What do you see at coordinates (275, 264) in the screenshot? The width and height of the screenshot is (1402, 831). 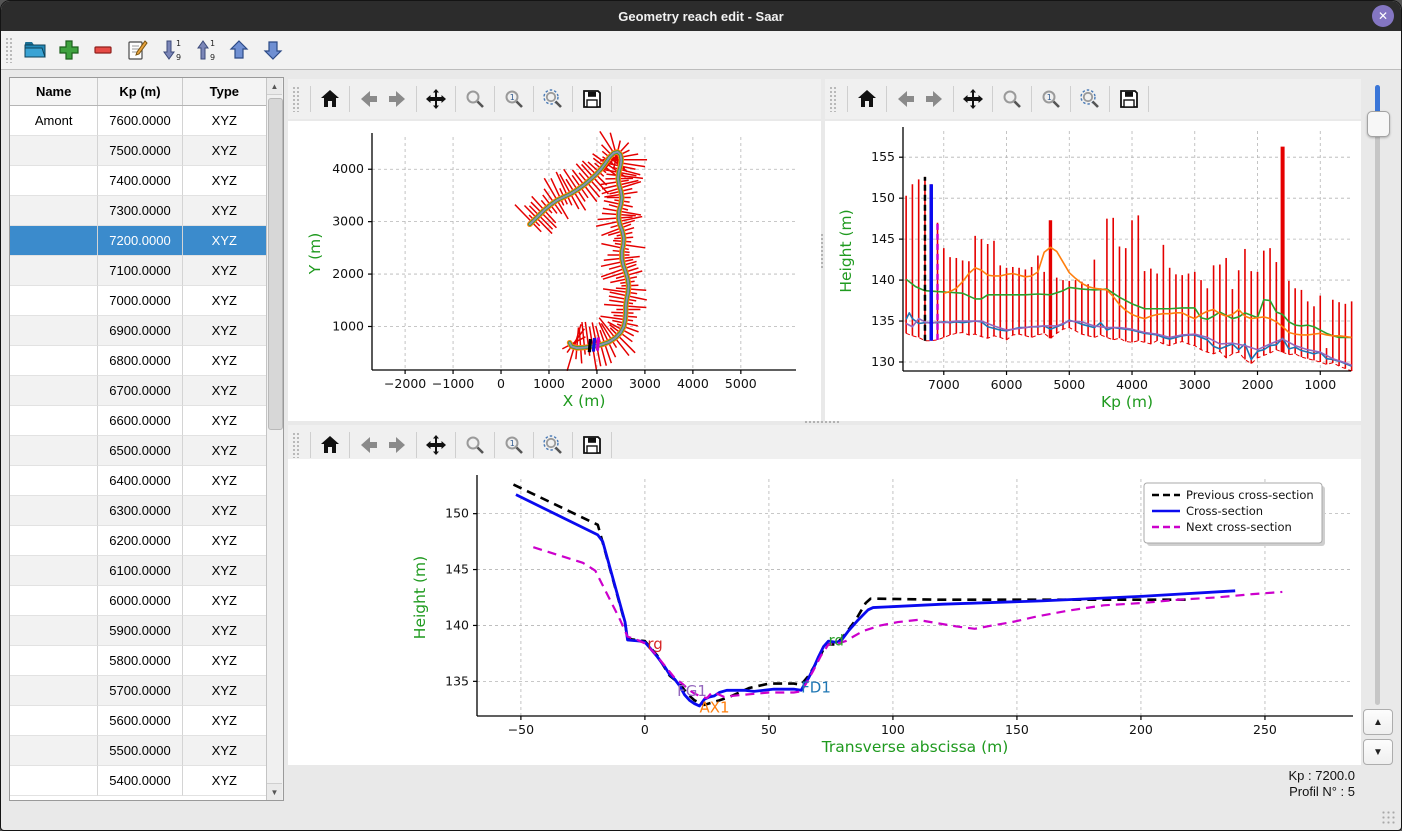 I see `scrollbar-thumb` at bounding box center [275, 264].